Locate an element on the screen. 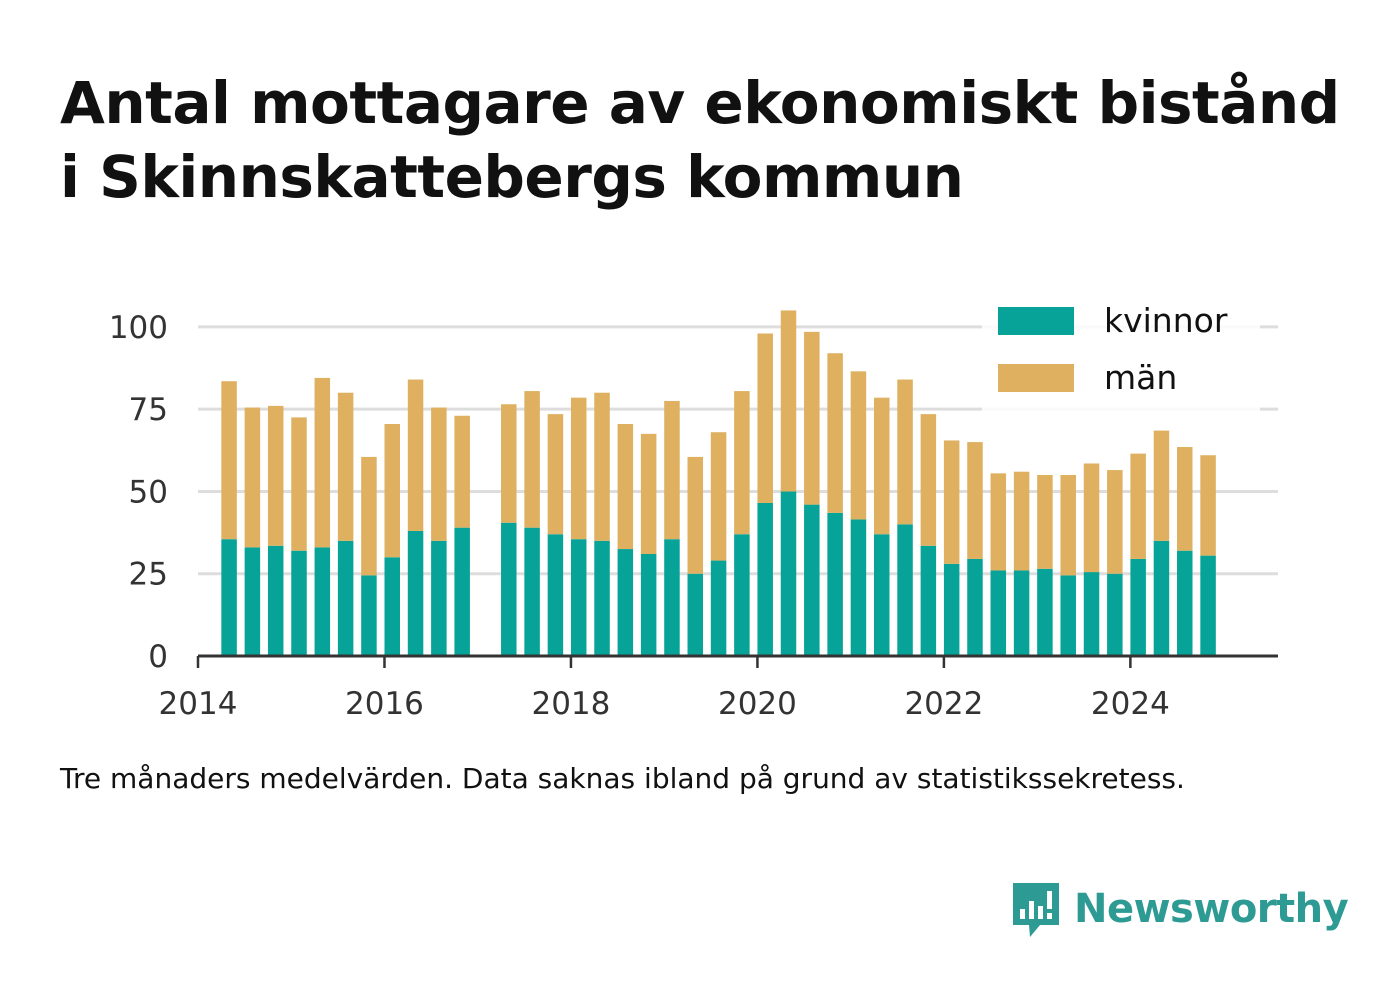 The width and height of the screenshot is (1382, 999). x-tick-label-2016: 2016 is located at coordinates (384, 704).